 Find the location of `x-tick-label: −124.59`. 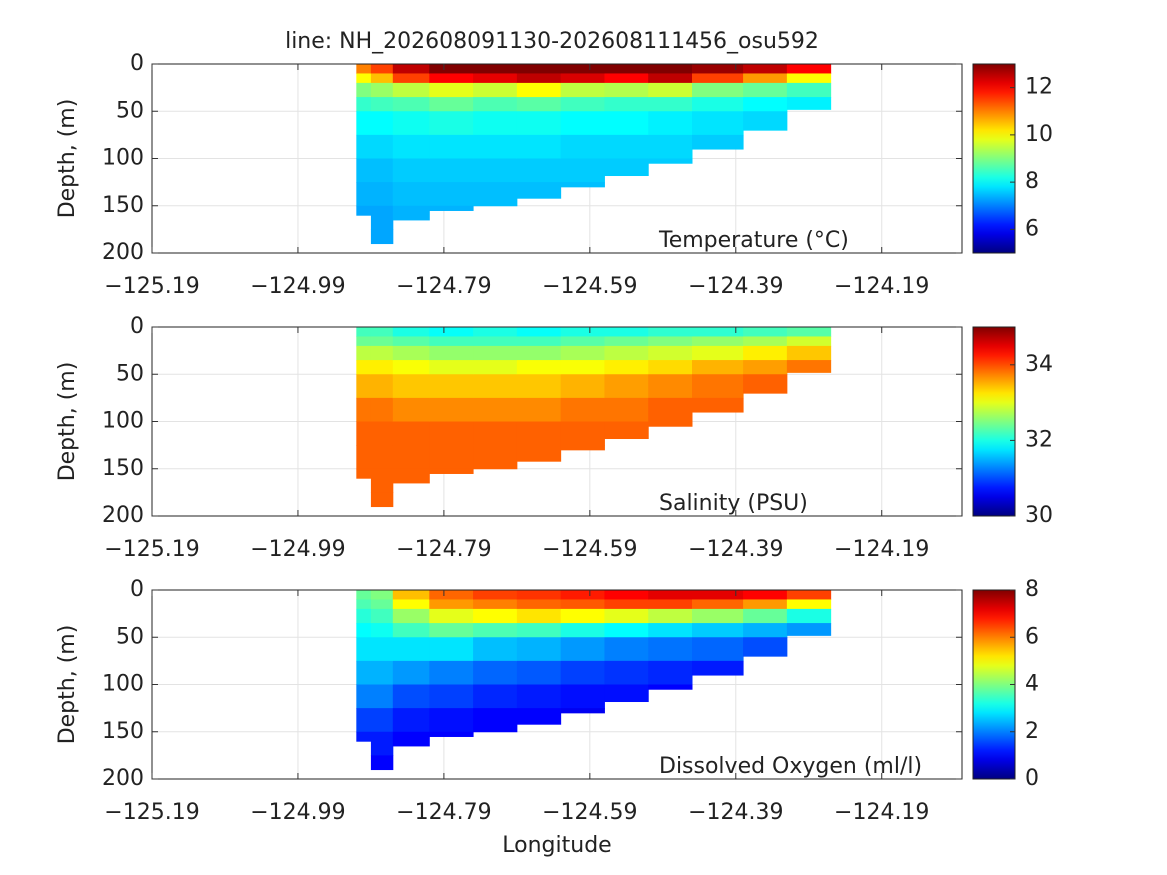

x-tick-label: −124.59 is located at coordinates (589, 286).